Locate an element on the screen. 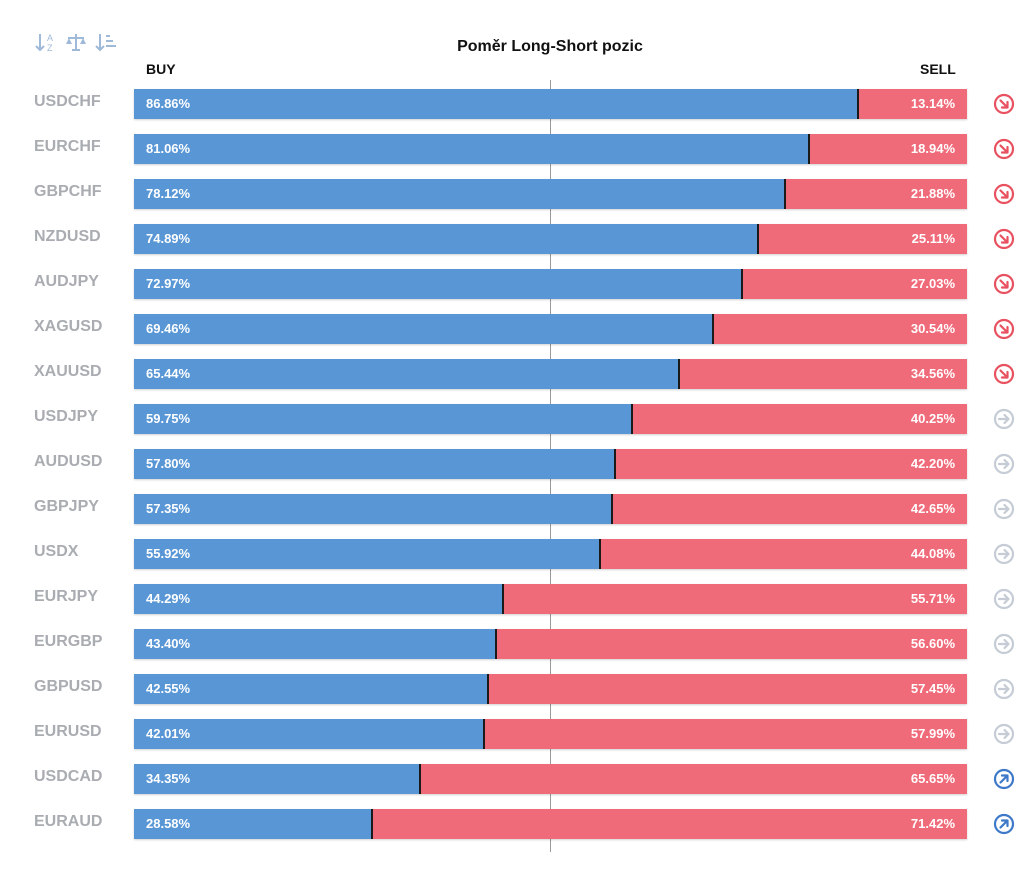  chart-row: XAGUSD 69.46% 30.54% is located at coordinates (516, 329).